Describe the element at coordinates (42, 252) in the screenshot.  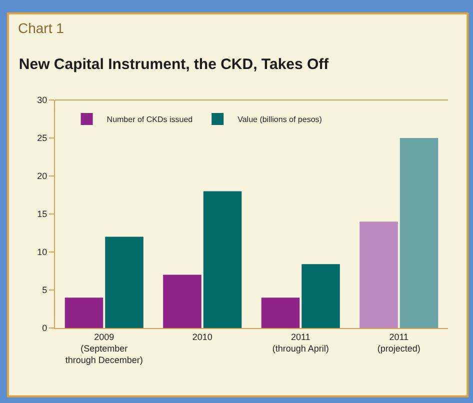
I see `y-tick-label: 10` at that location.